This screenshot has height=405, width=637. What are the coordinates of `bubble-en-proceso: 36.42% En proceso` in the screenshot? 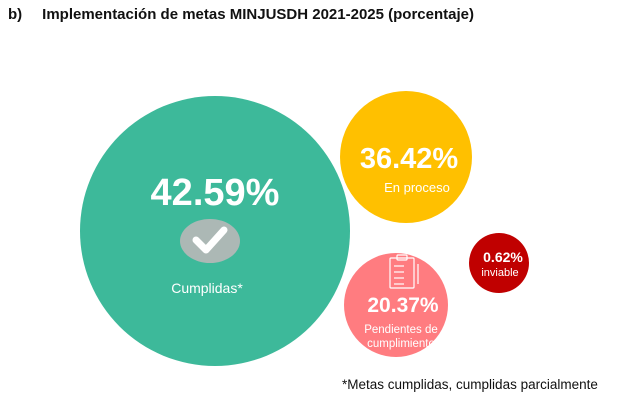 It's located at (406, 157).